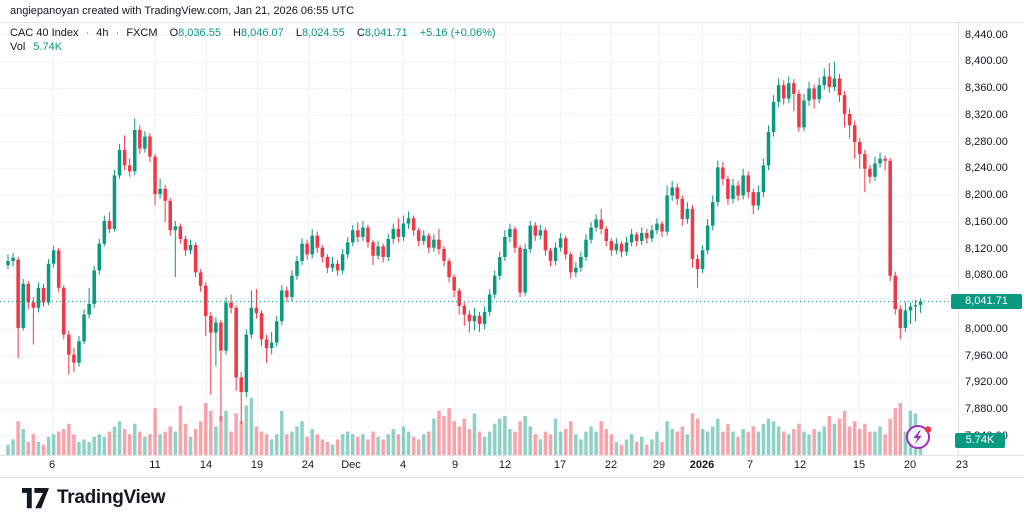  What do you see at coordinates (986, 61) in the screenshot?
I see `price-tick-label: 8,400.00` at bounding box center [986, 61].